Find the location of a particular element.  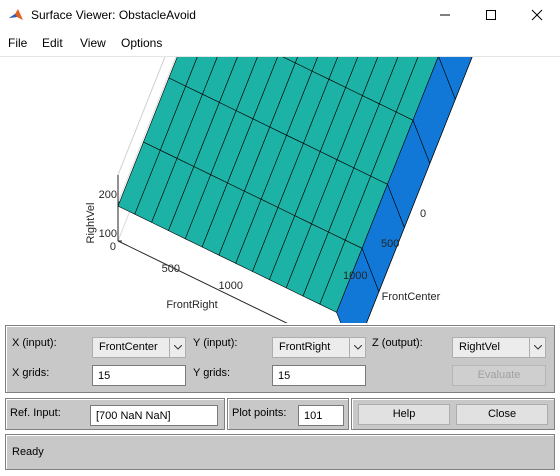

help-button: Help is located at coordinates (404, 414).